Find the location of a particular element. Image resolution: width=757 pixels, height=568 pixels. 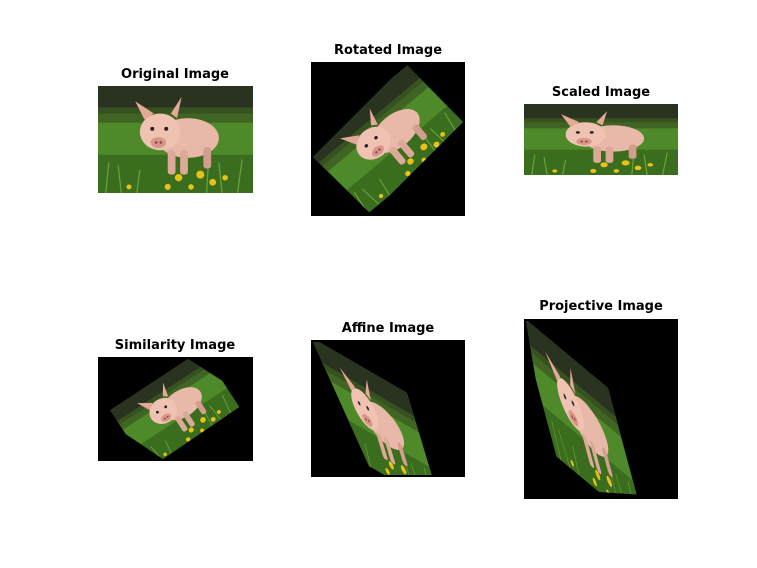

similarity-image is located at coordinates (175, 409).